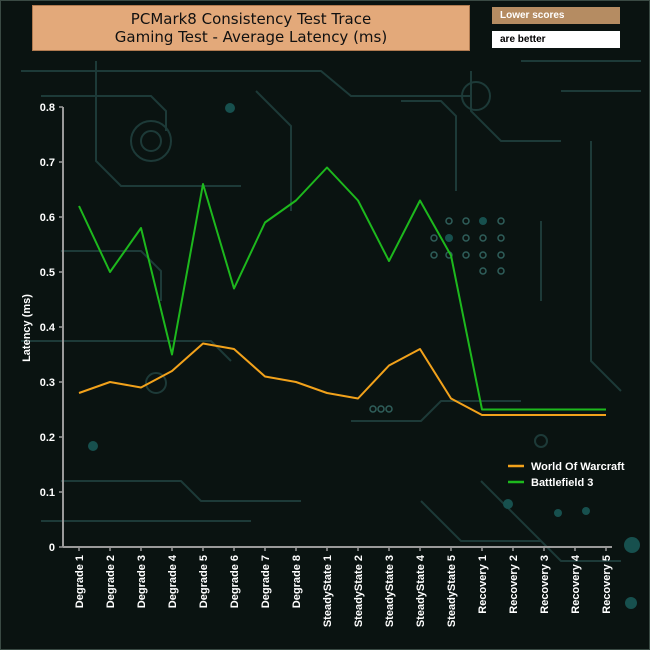 This screenshot has width=650, height=650. Describe the element at coordinates (556, 15) in the screenshot. I see `note-lower-scores: Lower scores` at that location.